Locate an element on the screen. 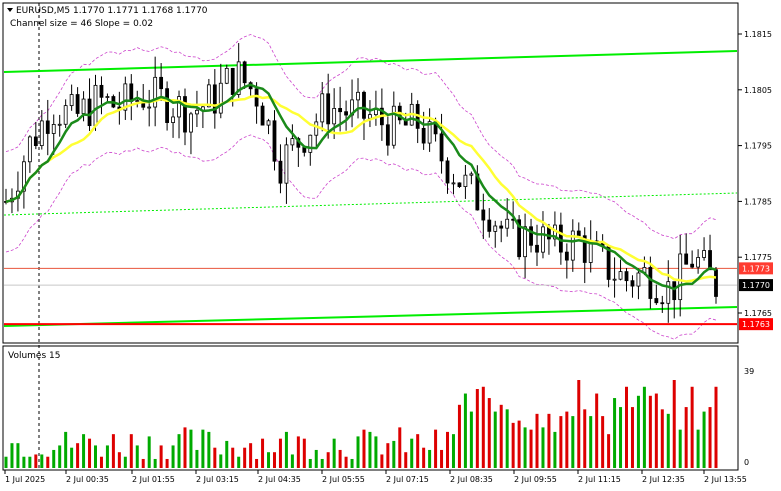 The height and width of the screenshot is (491, 781). volume-axis-max: 39 is located at coordinates (749, 371).